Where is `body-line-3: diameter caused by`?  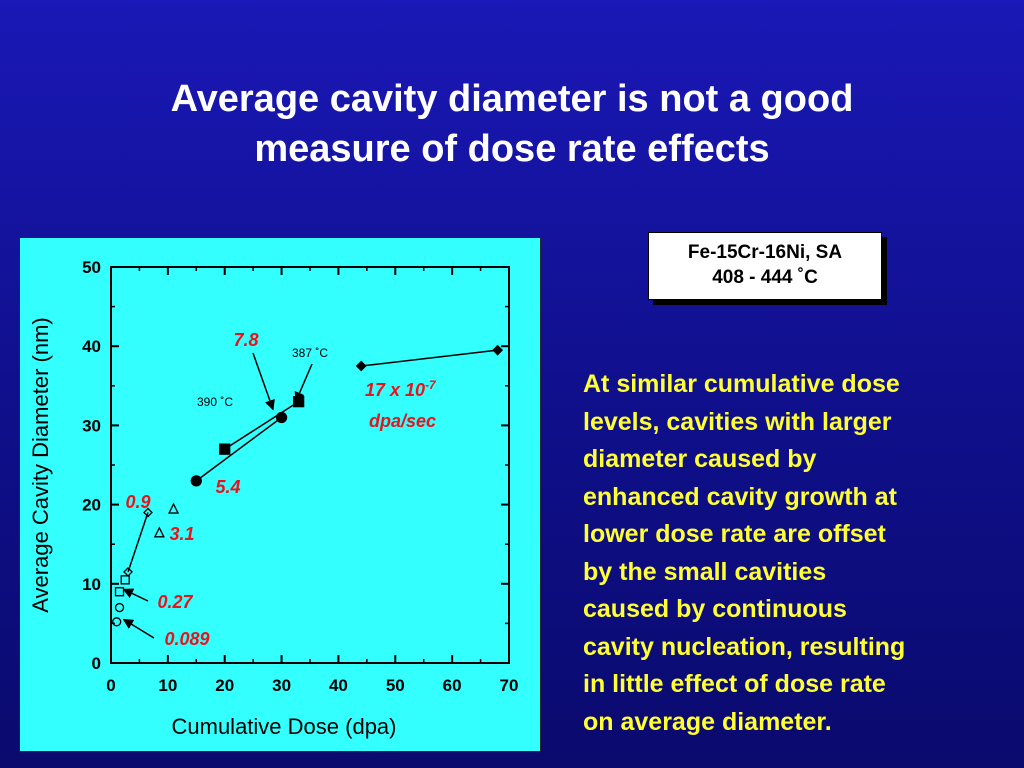 body-line-3: diameter caused by is located at coordinates (700, 459).